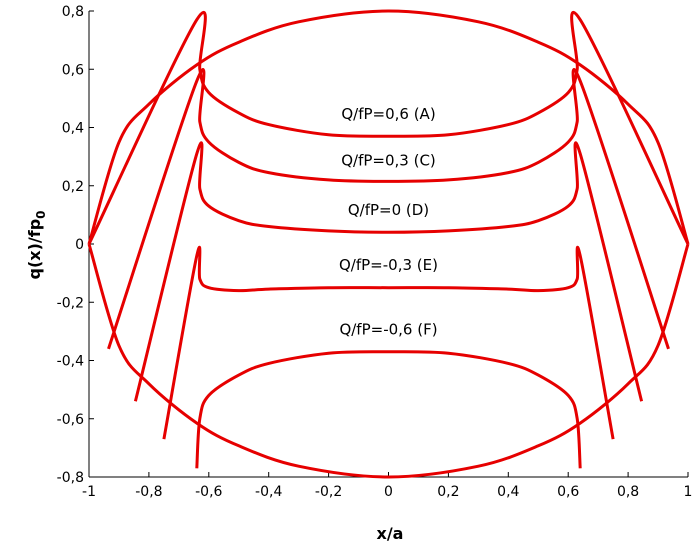  I want to click on y-tick-label: 0, so click(79, 245).